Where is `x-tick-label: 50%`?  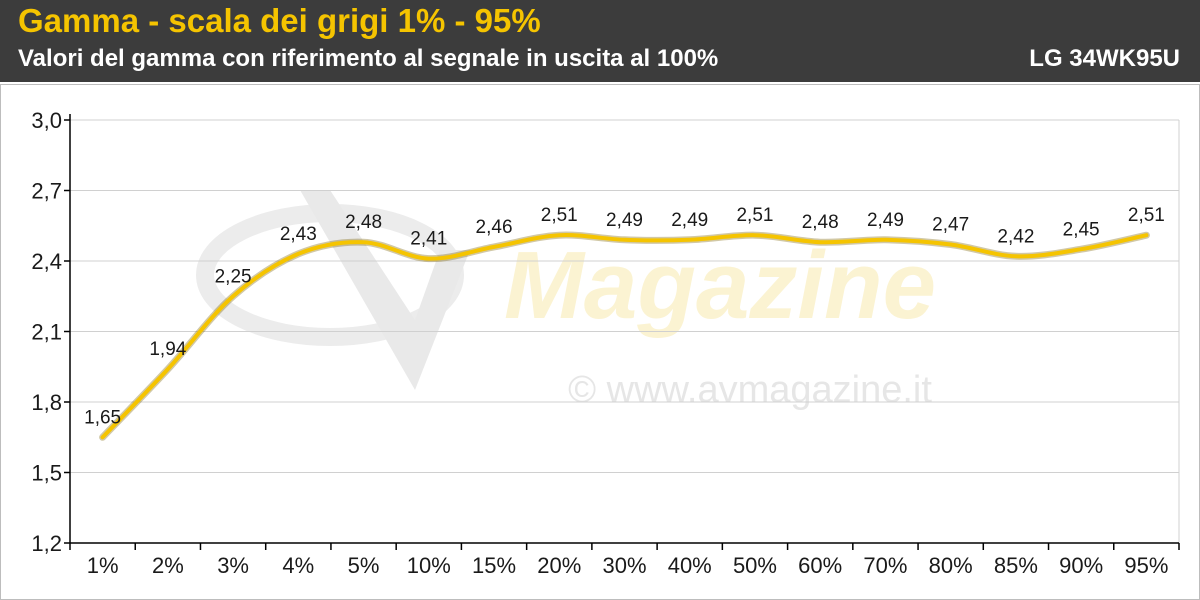
x-tick-label: 50% is located at coordinates (755, 565).